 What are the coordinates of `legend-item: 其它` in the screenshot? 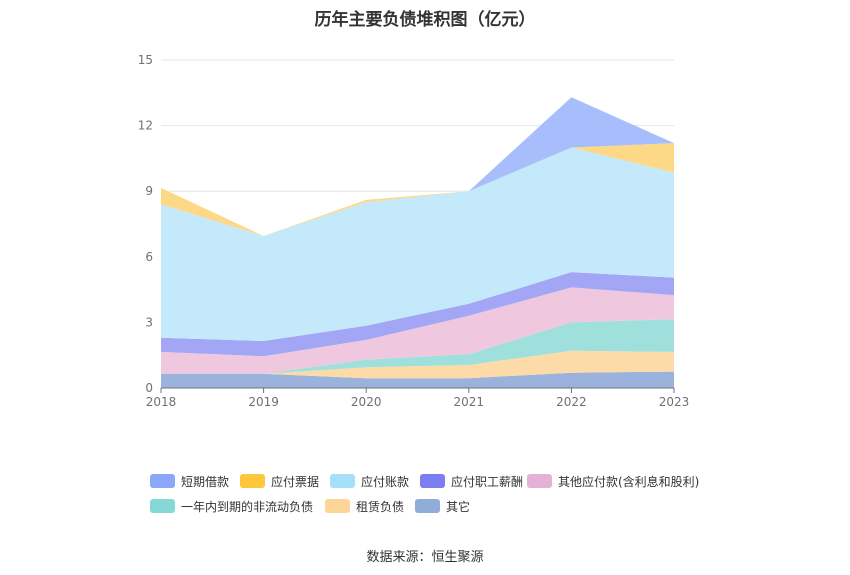 It's located at (442, 506).